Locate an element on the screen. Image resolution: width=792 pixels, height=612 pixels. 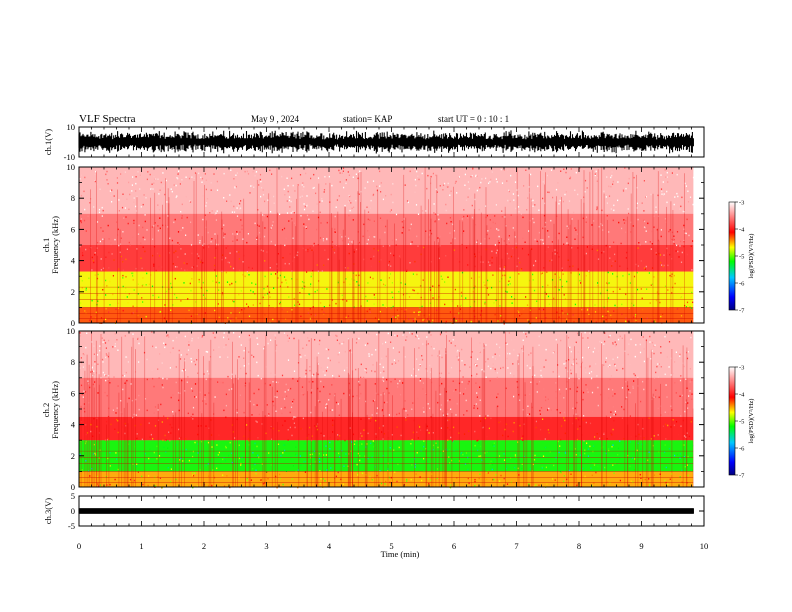
y-tick-label: -10 is located at coordinates (69, 157).